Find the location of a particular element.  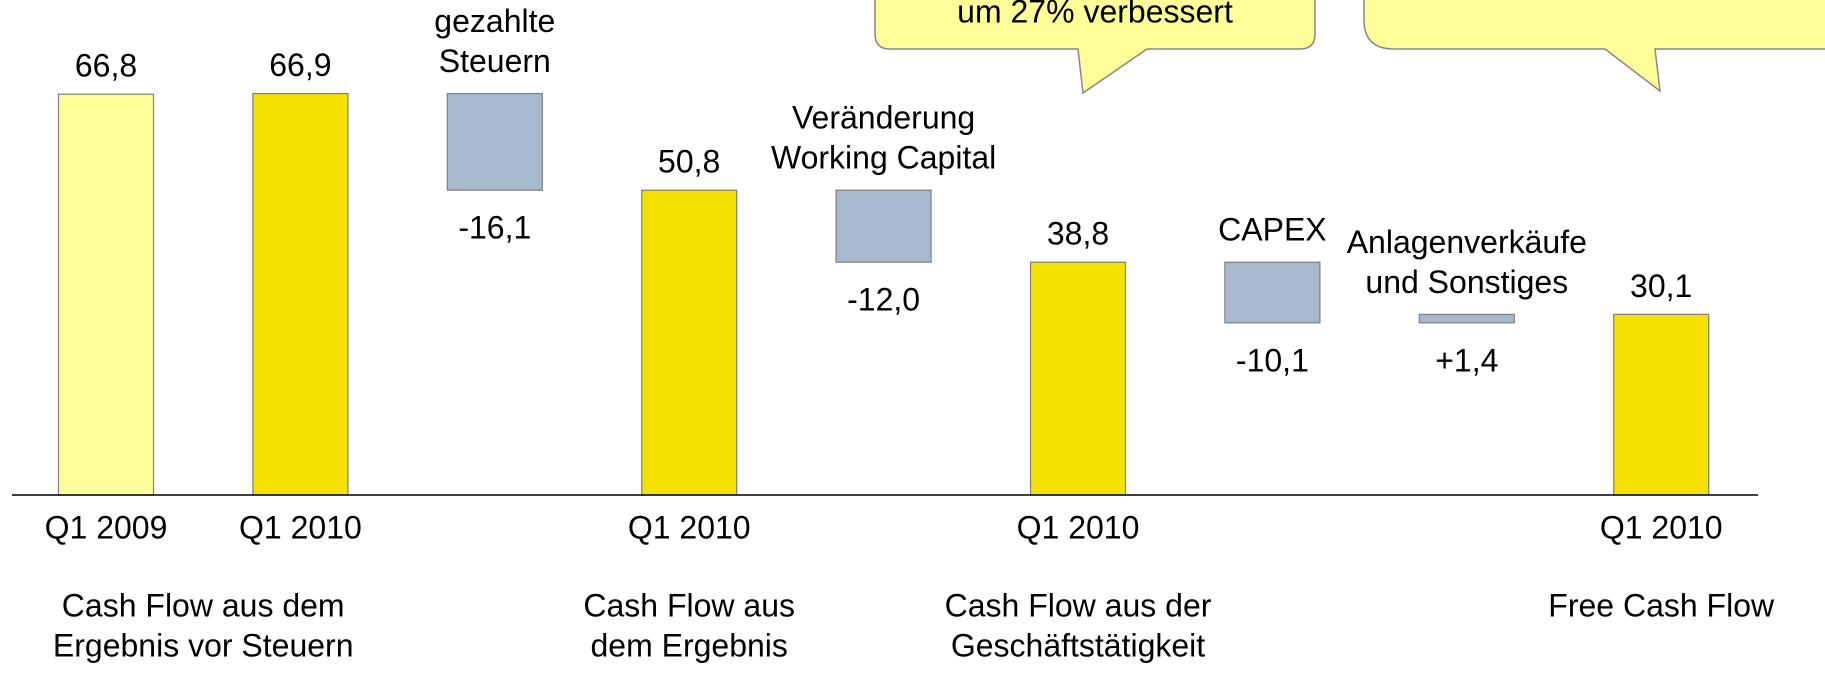

category-label: Steuern is located at coordinates (495, 61).